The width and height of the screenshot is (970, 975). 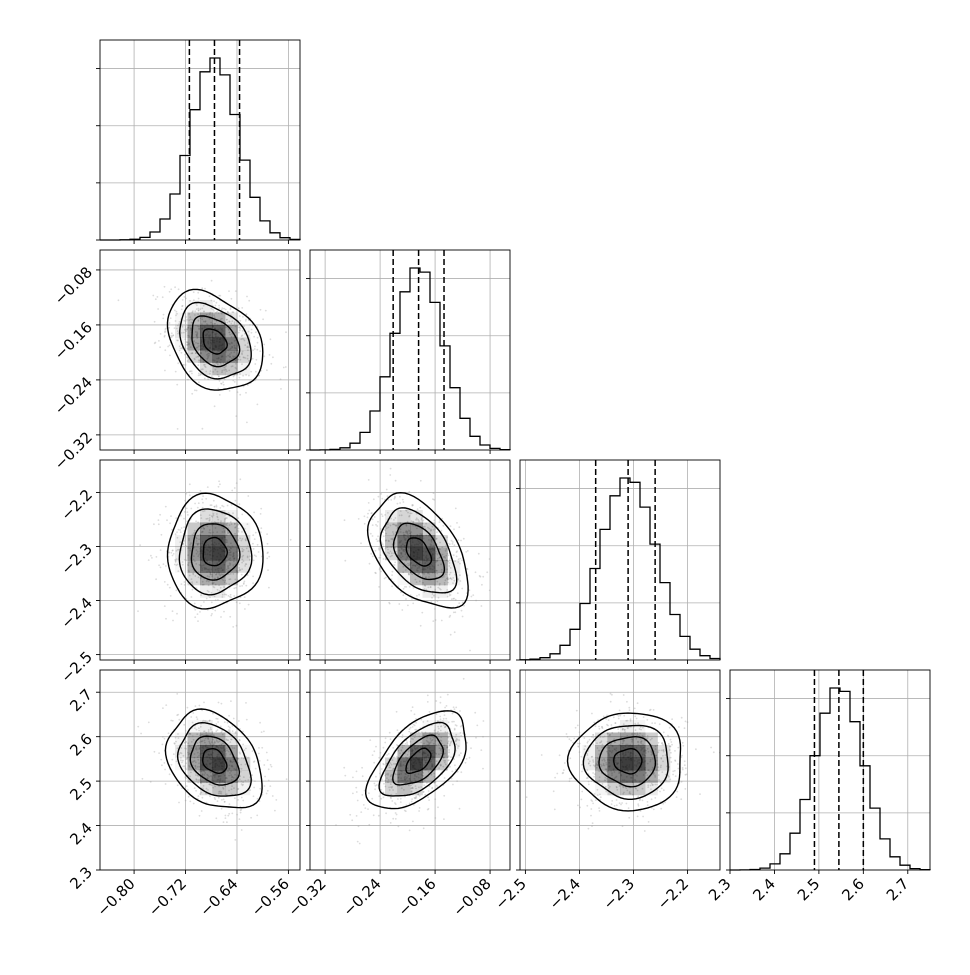 I want to click on y-tick-label: 2.7, so click(x=81, y=700).